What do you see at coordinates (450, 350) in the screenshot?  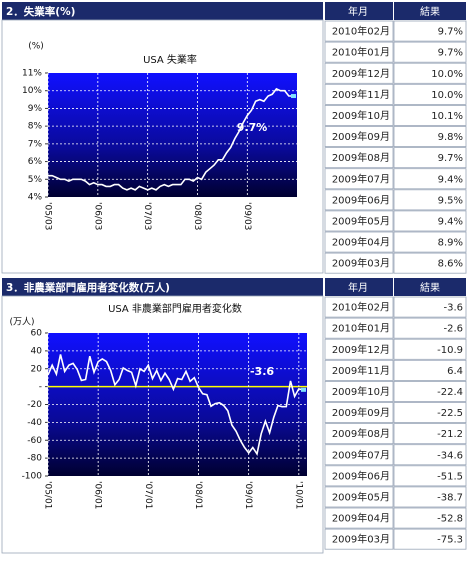 I see `table-cell-text: -10.9` at bounding box center [450, 350].